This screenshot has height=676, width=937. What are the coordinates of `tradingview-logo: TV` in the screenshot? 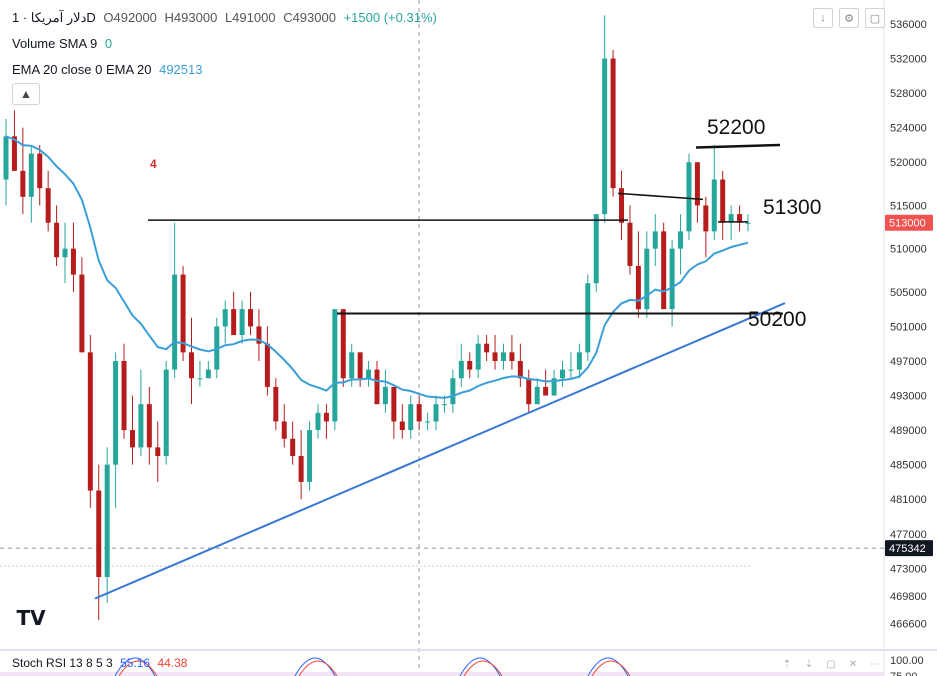 It's located at (31, 618).